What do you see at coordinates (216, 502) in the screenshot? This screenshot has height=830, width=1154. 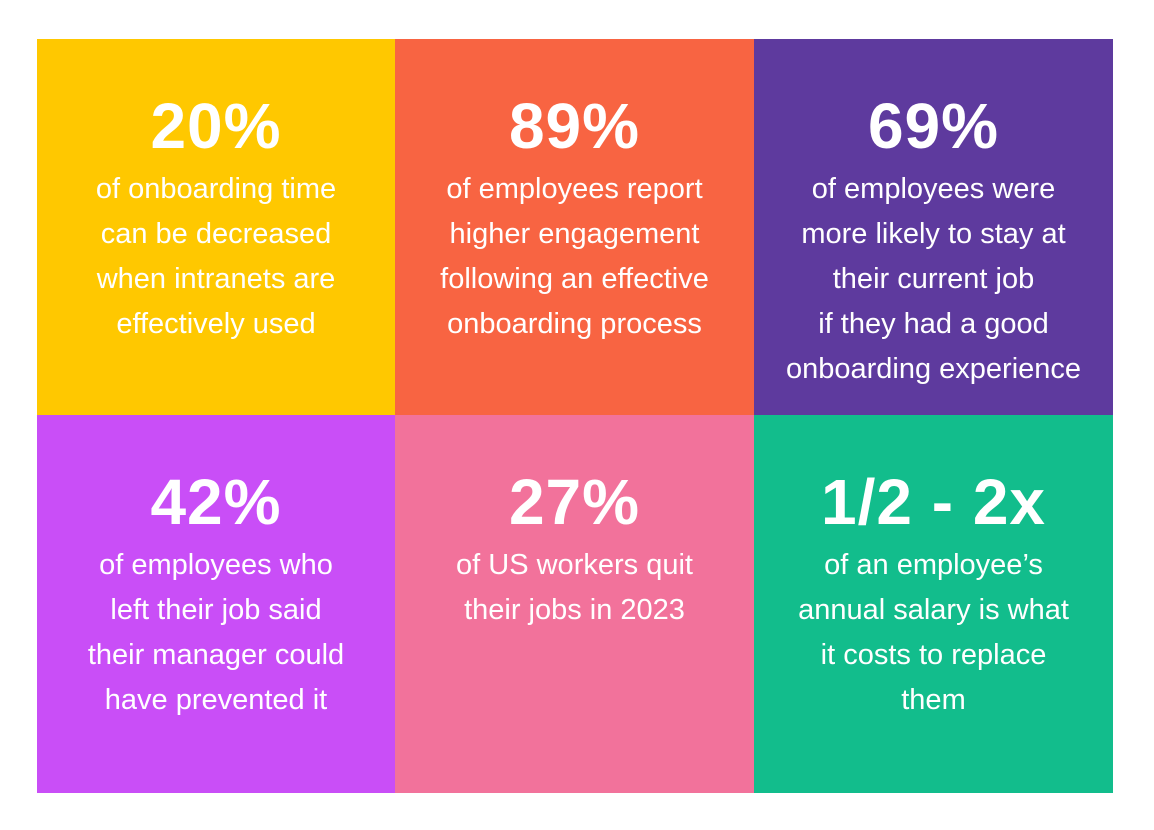 I see `stat-value: 42%` at bounding box center [216, 502].